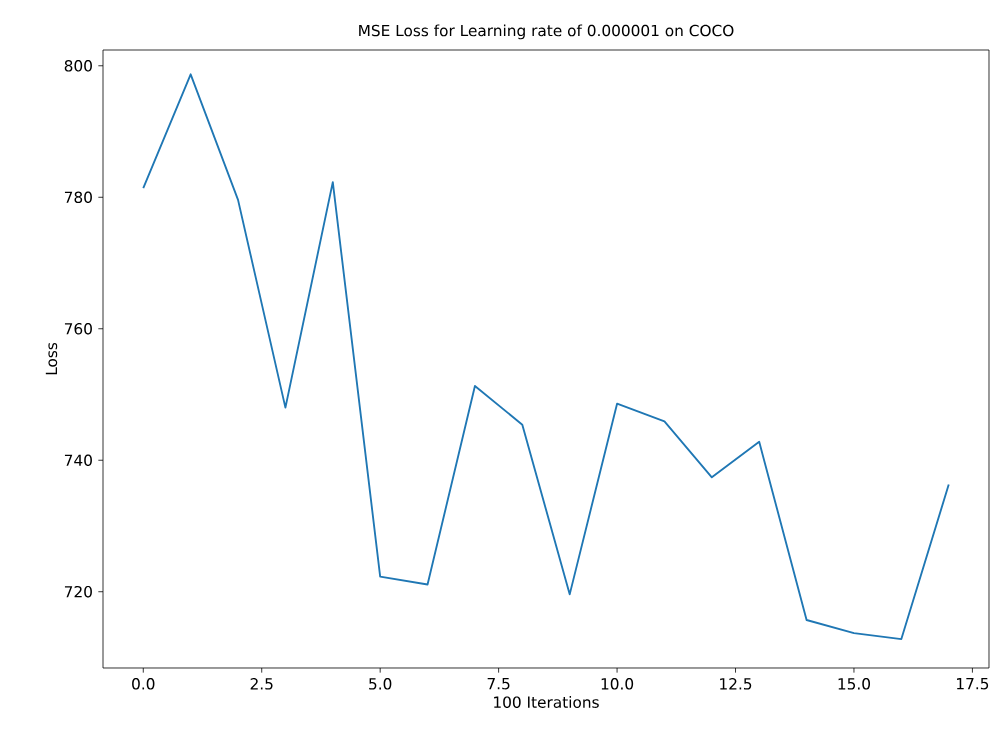  I want to click on y-tick-label: 800, so click(78, 65).